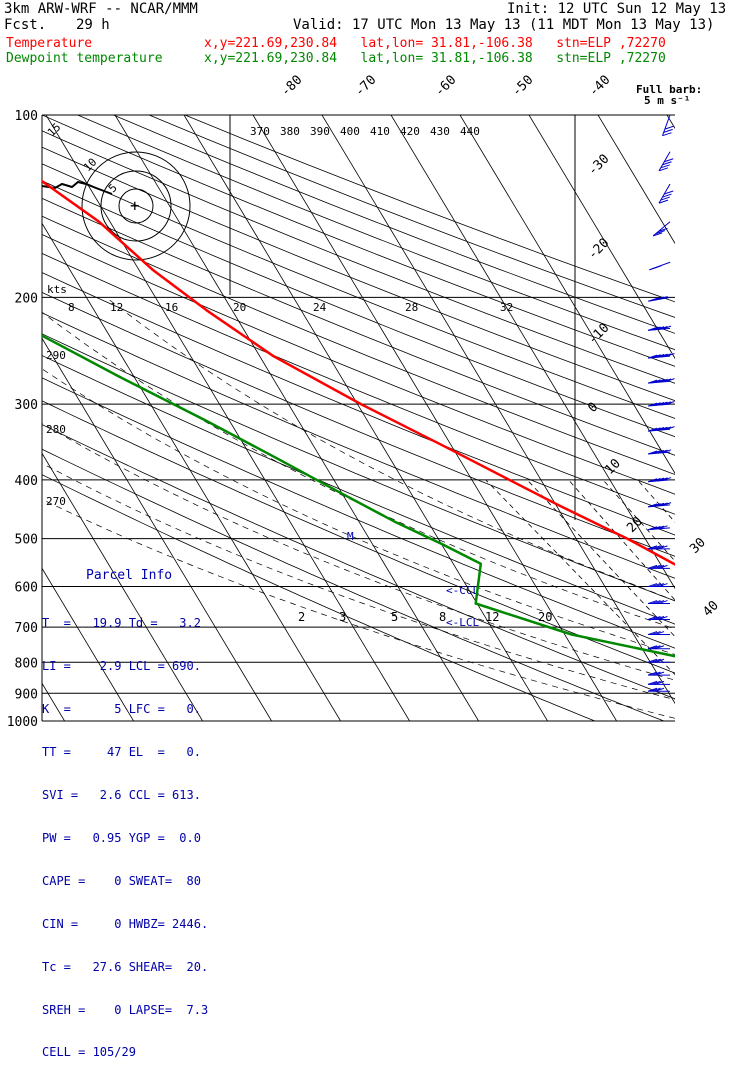  I want to click on pressure-tick-label: 700, so click(26, 628).